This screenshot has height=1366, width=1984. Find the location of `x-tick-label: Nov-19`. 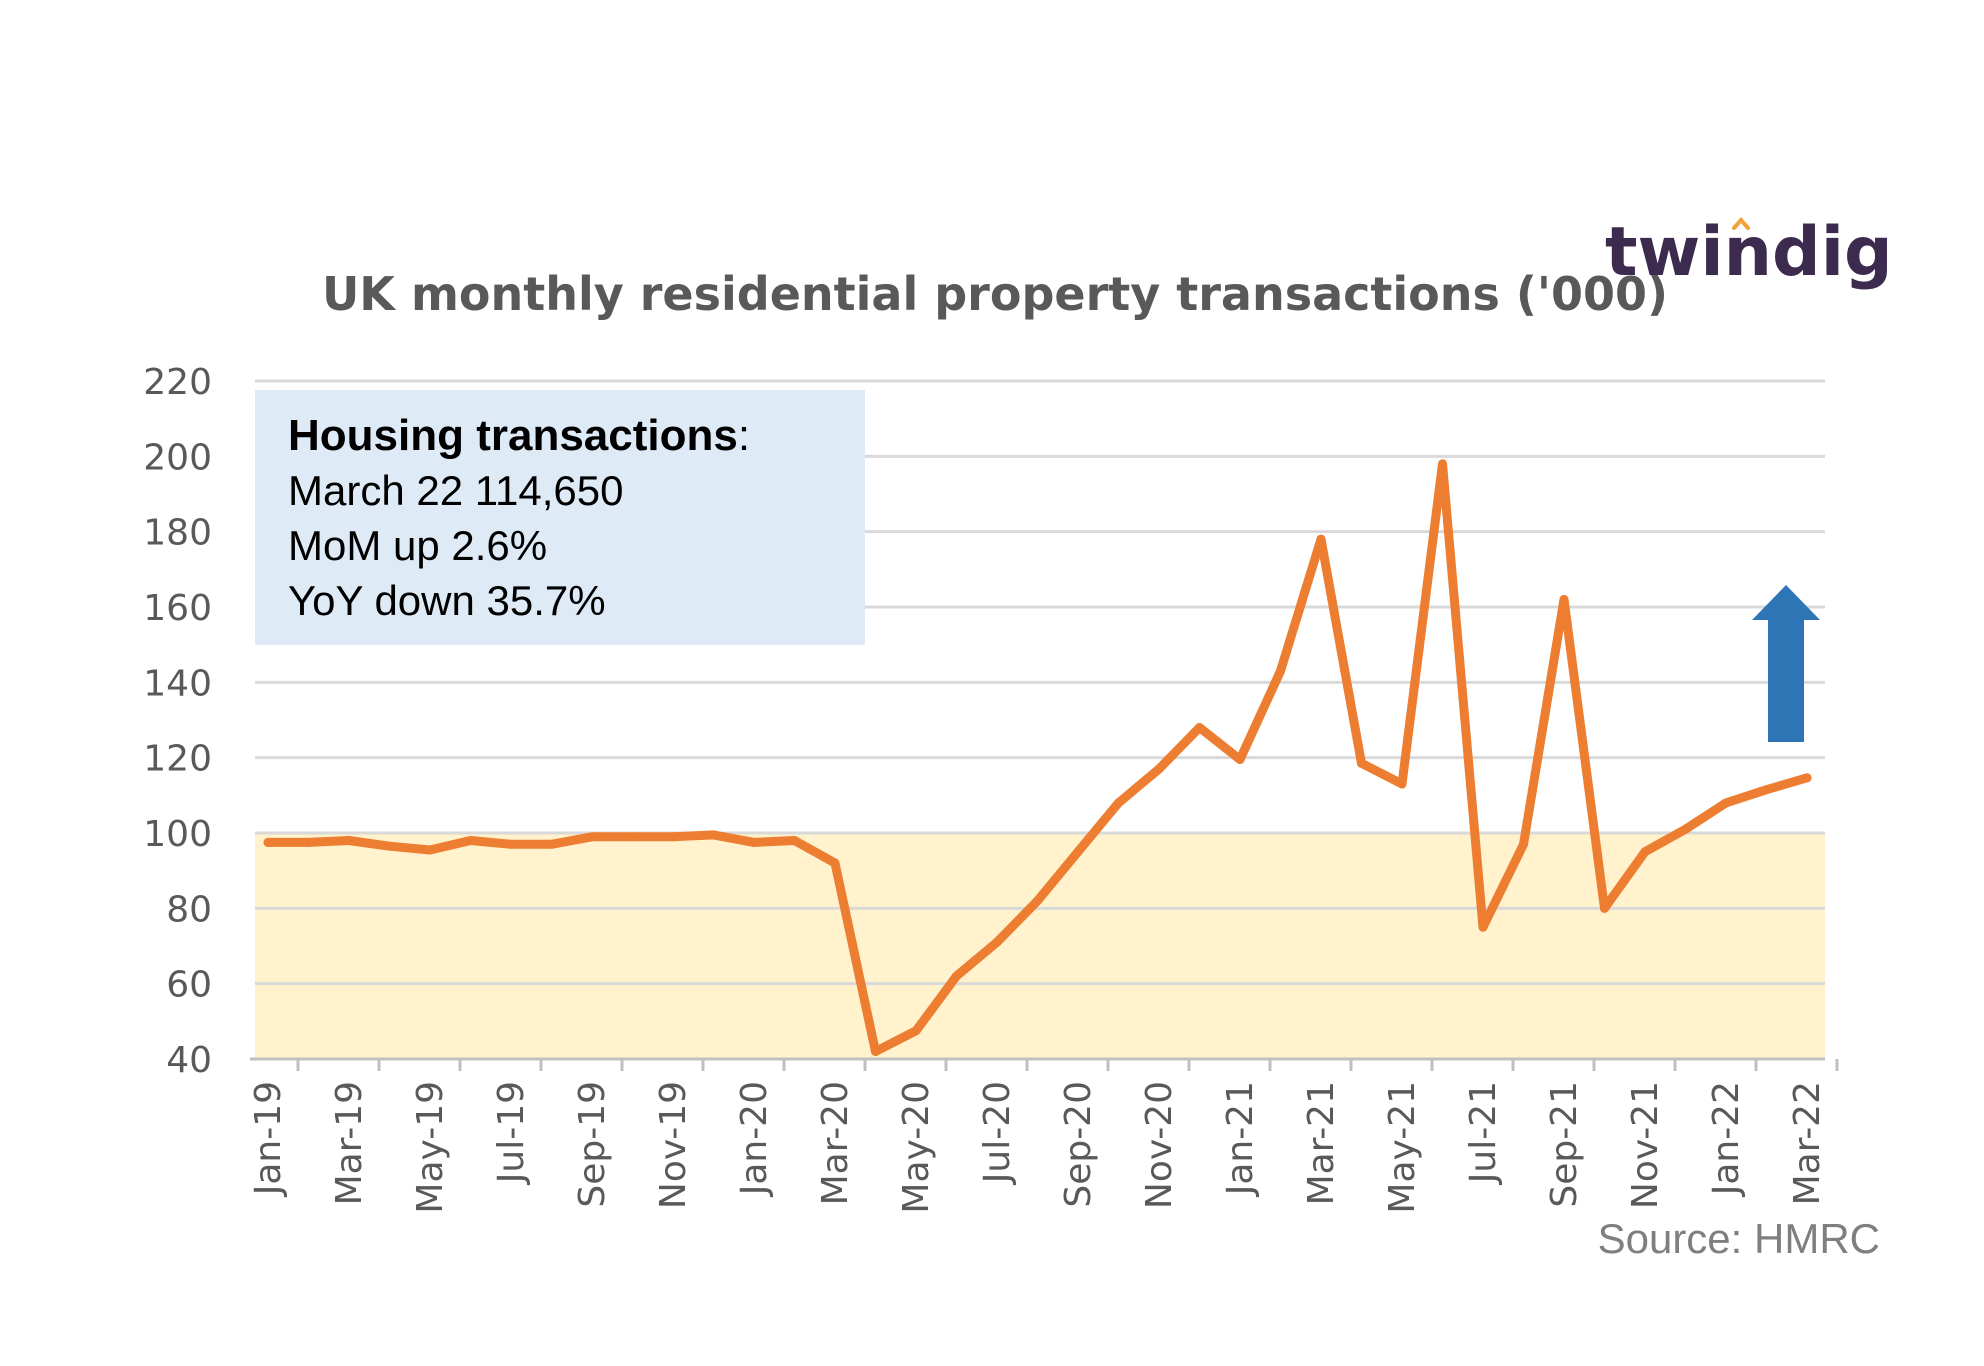

x-tick-label: Nov-19 is located at coordinates (673, 1145).